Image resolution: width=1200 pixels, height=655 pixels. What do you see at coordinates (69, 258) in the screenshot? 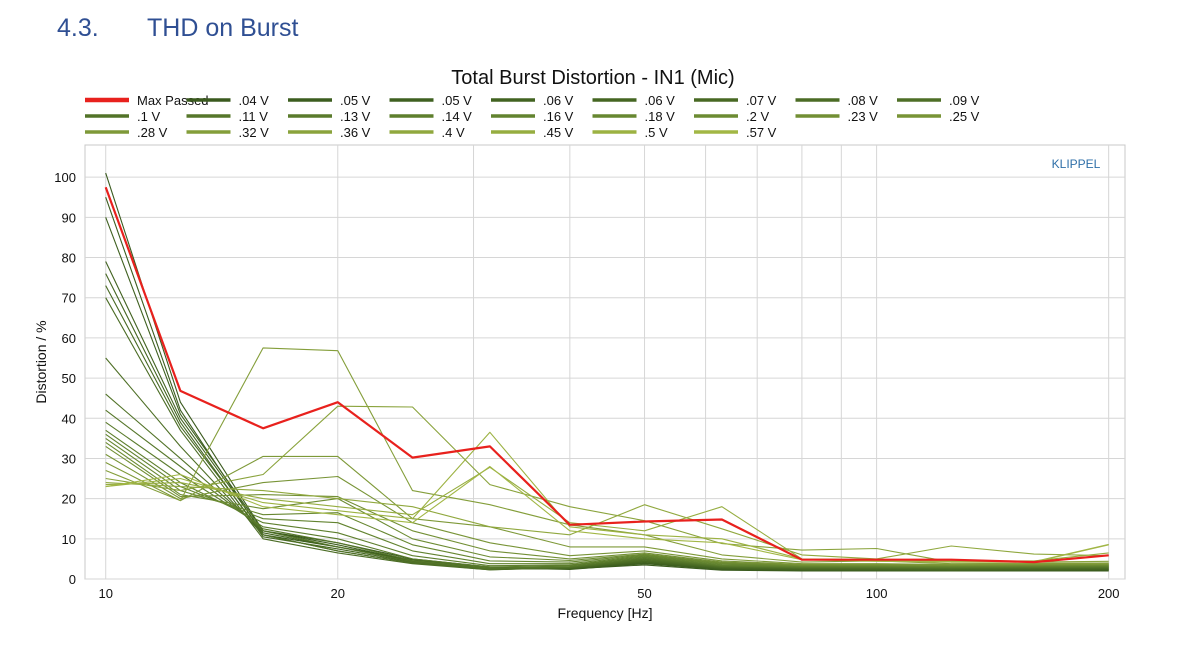
I see `y-tick-label: 80` at bounding box center [69, 258].